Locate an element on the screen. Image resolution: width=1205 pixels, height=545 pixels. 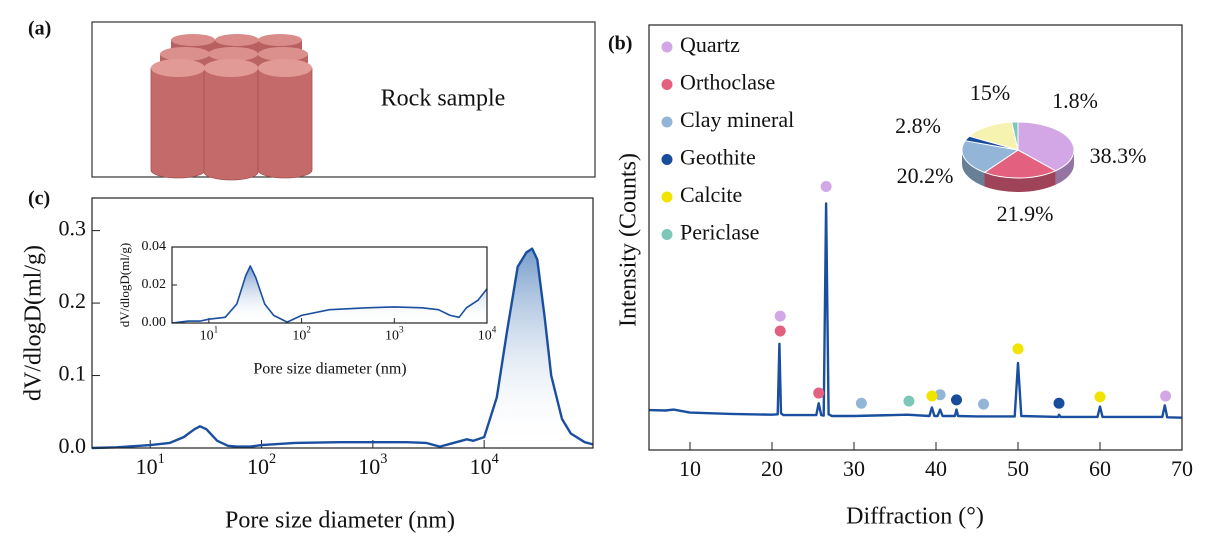
photo-frame is located at coordinates (343, 99).